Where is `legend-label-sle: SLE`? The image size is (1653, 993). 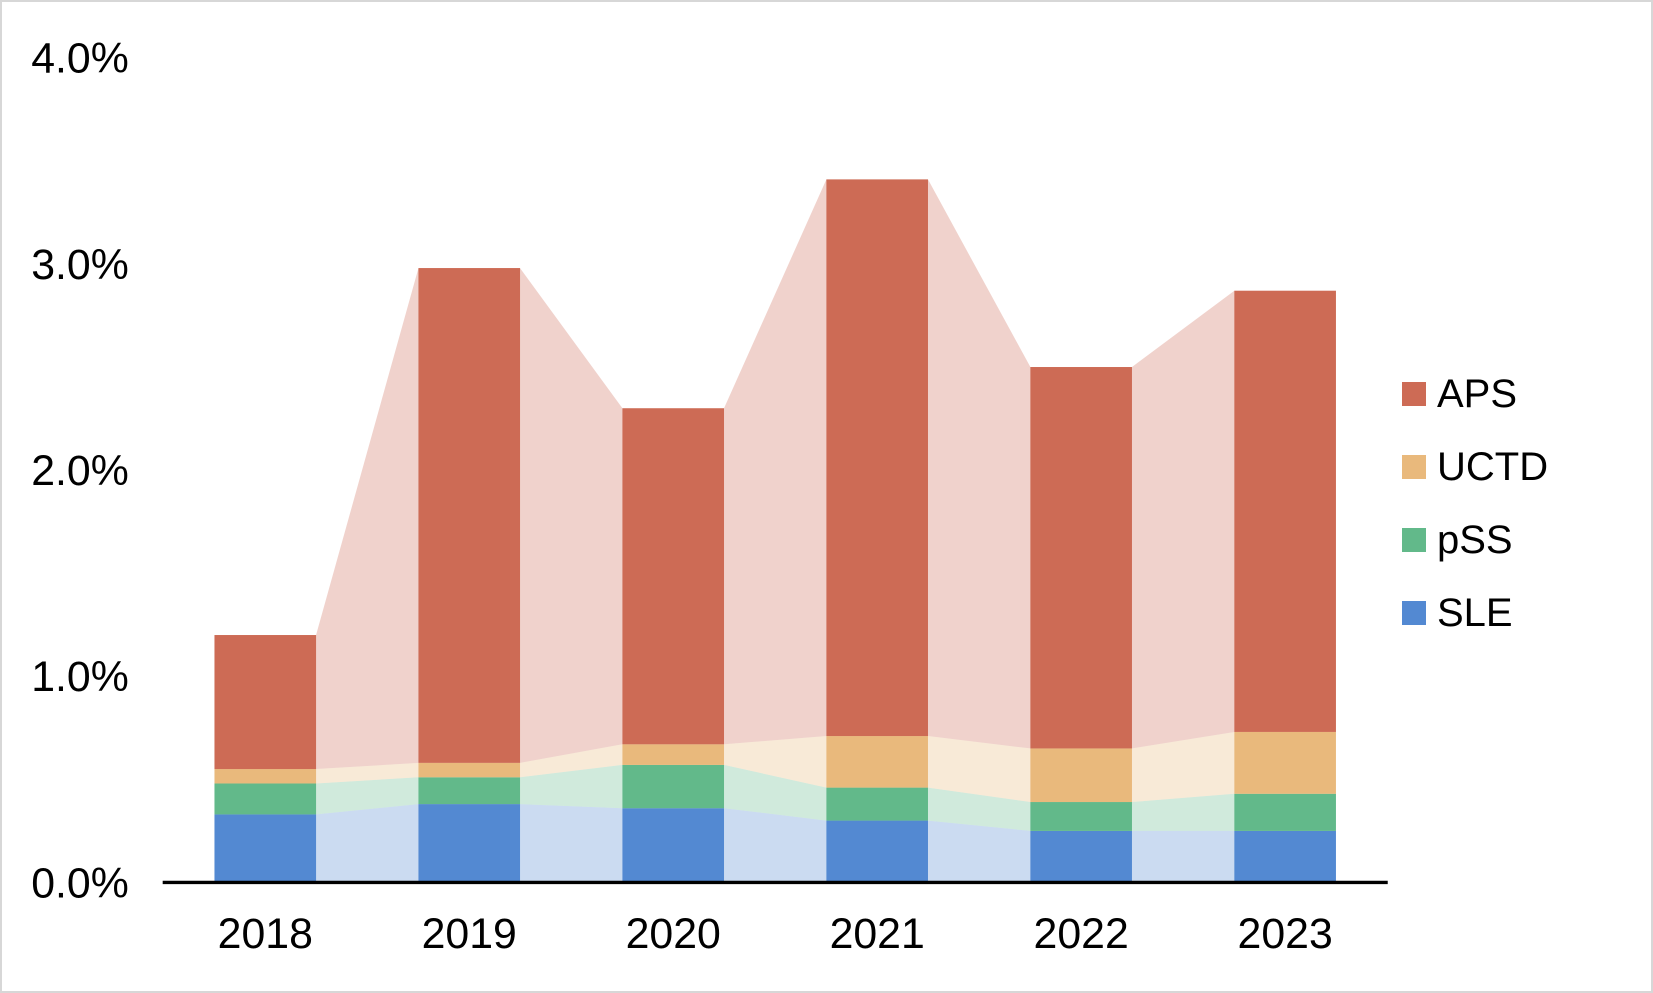 legend-label-sle: SLE is located at coordinates (1475, 613).